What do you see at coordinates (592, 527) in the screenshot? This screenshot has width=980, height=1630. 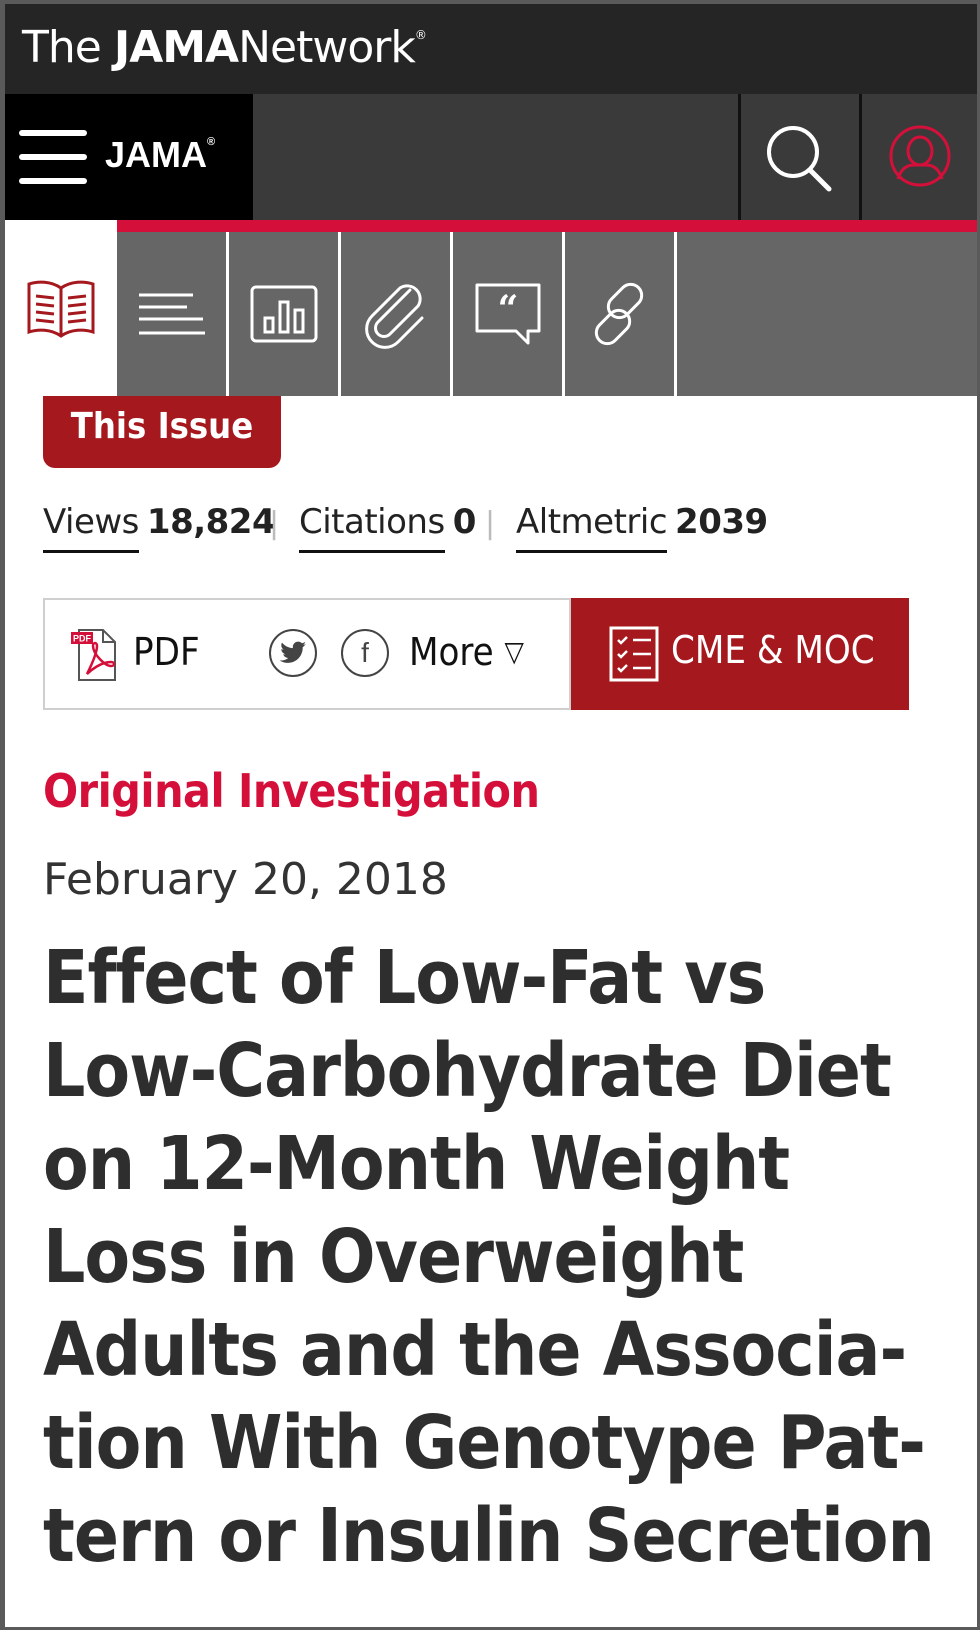 I see `altmetric-label: Altmetric` at bounding box center [592, 527].